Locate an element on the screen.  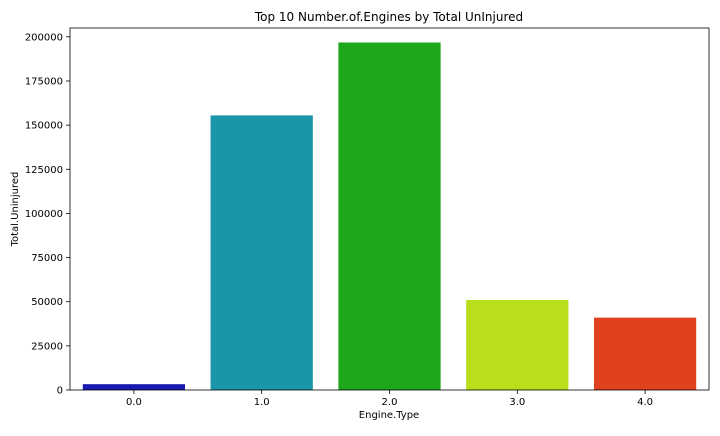
y-tick-label: 75000 is located at coordinates (47, 258).